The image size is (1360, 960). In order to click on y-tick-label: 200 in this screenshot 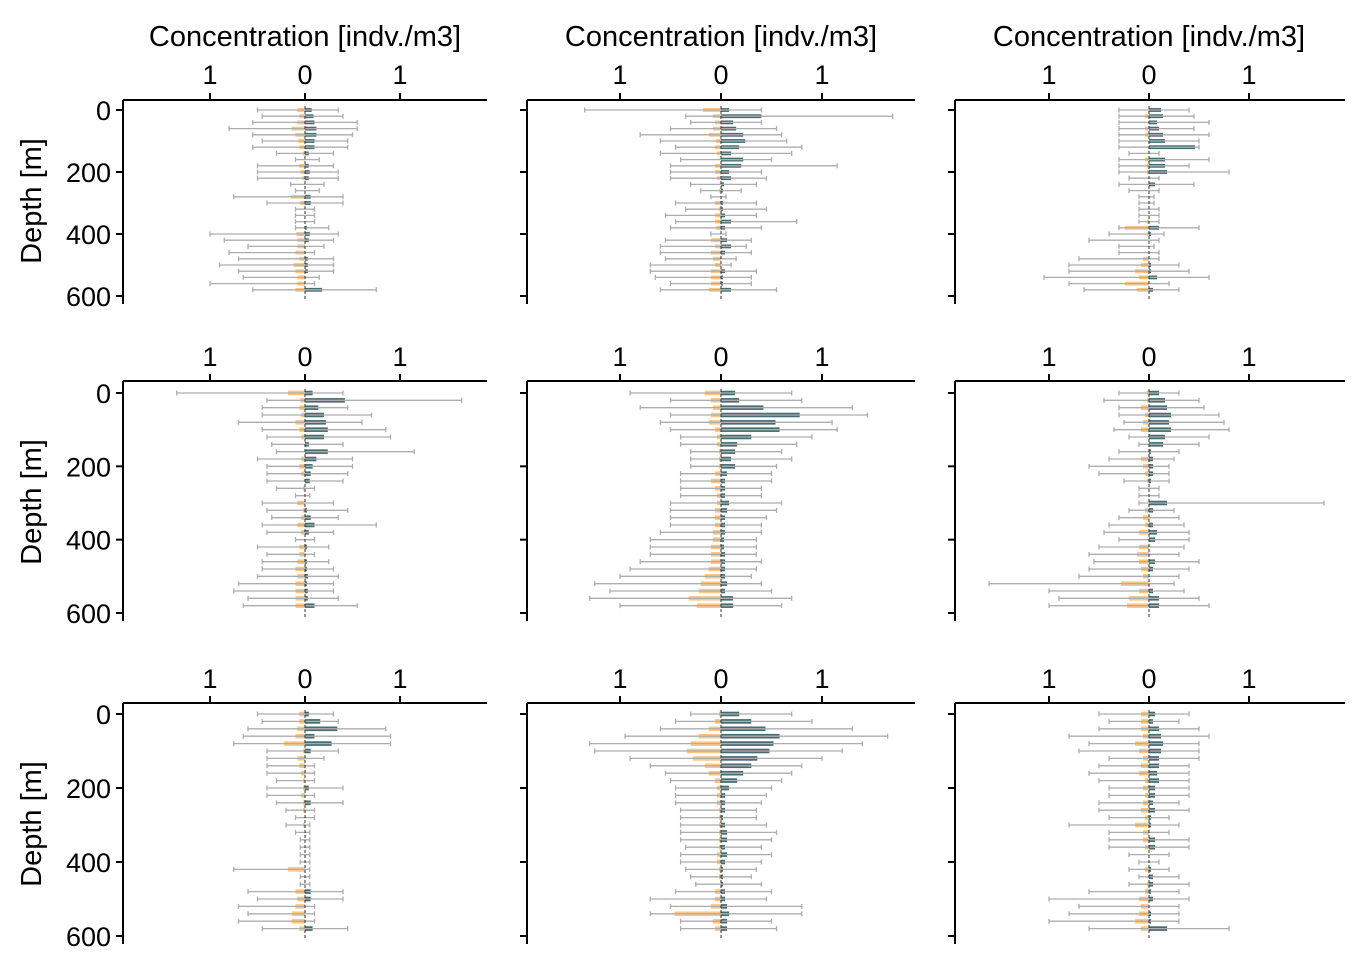, I will do `click(88, 173)`.